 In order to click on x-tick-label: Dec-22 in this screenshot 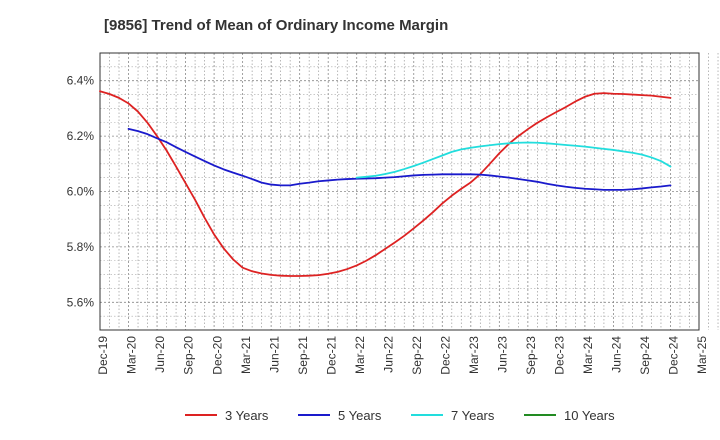, I will do `click(445, 355)`.